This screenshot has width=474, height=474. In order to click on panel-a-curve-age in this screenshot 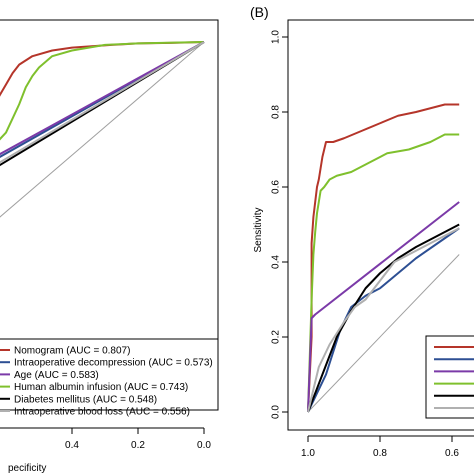, I will do `click(102, 98)`.